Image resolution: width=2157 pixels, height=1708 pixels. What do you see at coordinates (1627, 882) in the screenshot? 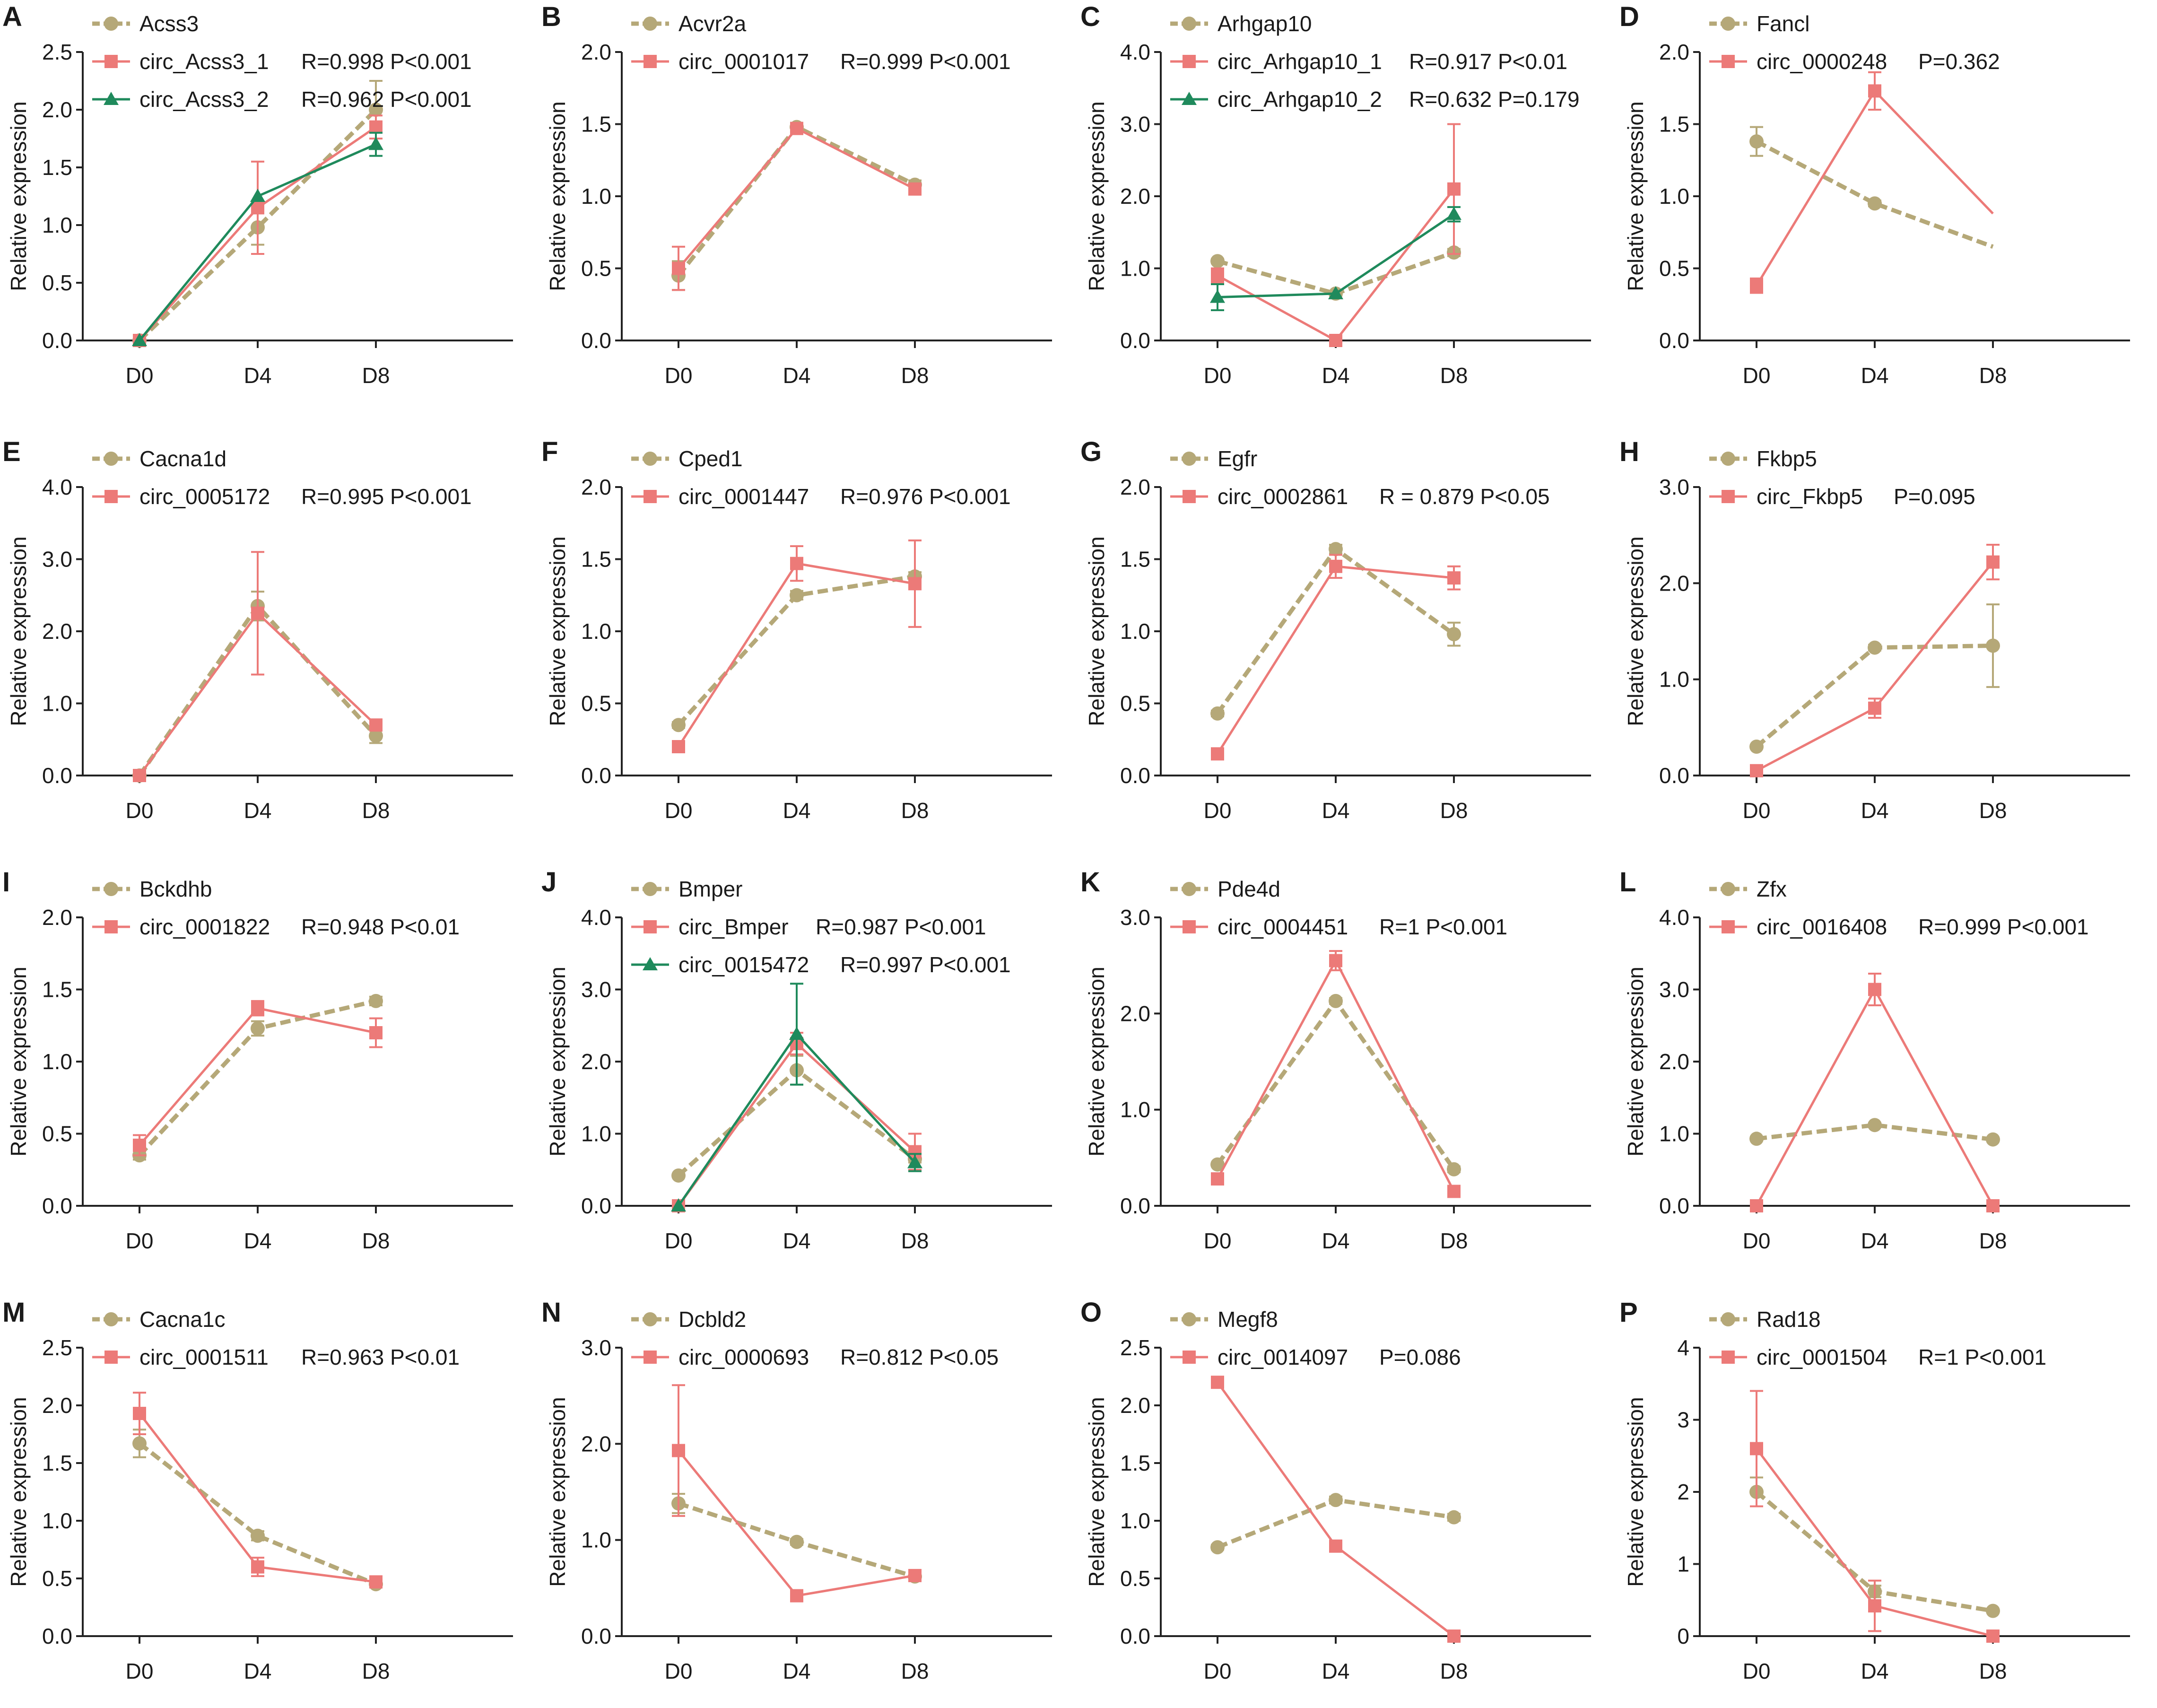
I see `panel-letter: L` at bounding box center [1627, 882].